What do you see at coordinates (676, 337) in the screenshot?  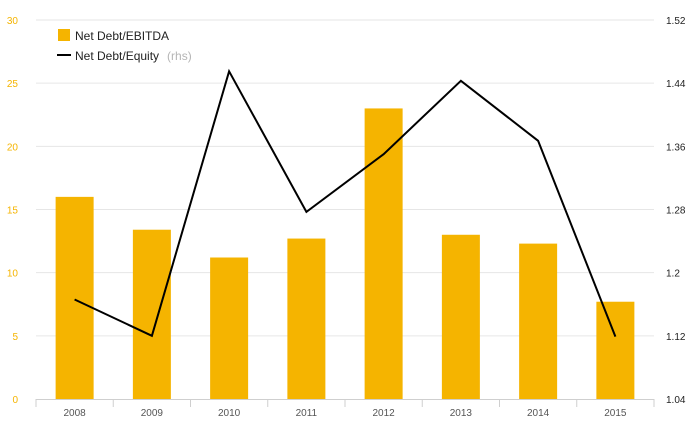 I see `y-right-tick-label: 1.12` at bounding box center [676, 337].